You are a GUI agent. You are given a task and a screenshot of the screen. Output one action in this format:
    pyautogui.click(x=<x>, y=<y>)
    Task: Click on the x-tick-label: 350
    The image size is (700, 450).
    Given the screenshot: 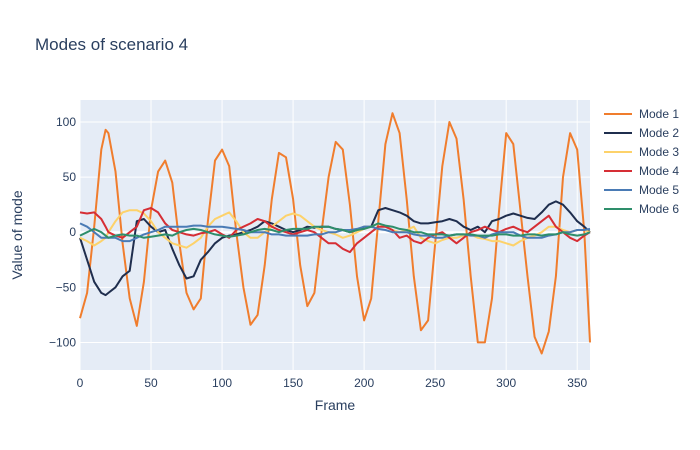 What is the action you would take?
    pyautogui.click(x=577, y=383)
    